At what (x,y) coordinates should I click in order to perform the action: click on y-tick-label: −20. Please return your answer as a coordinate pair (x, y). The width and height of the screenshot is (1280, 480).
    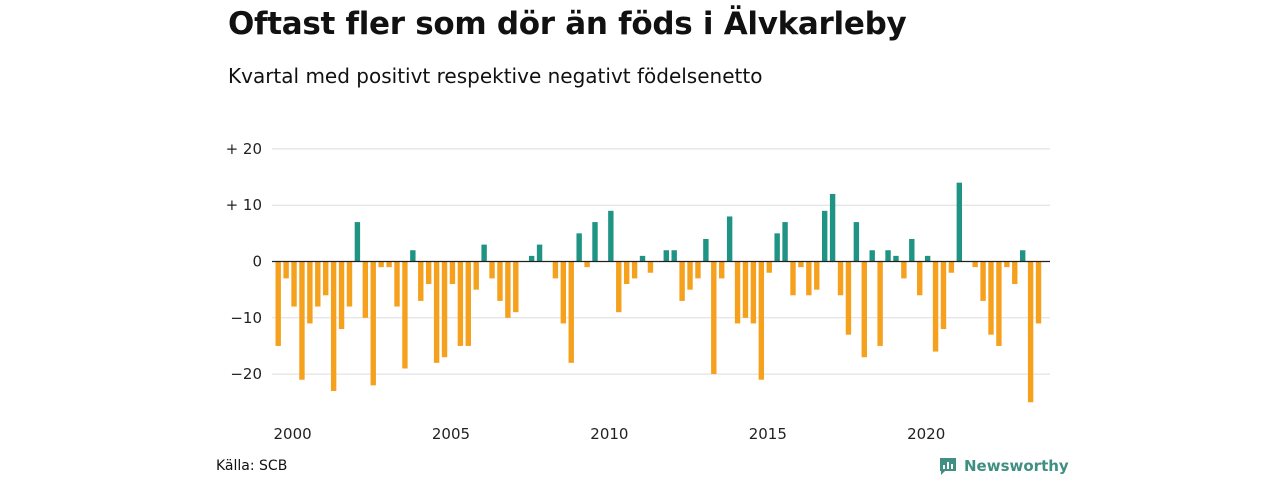
    Looking at the image, I should click on (246, 374).